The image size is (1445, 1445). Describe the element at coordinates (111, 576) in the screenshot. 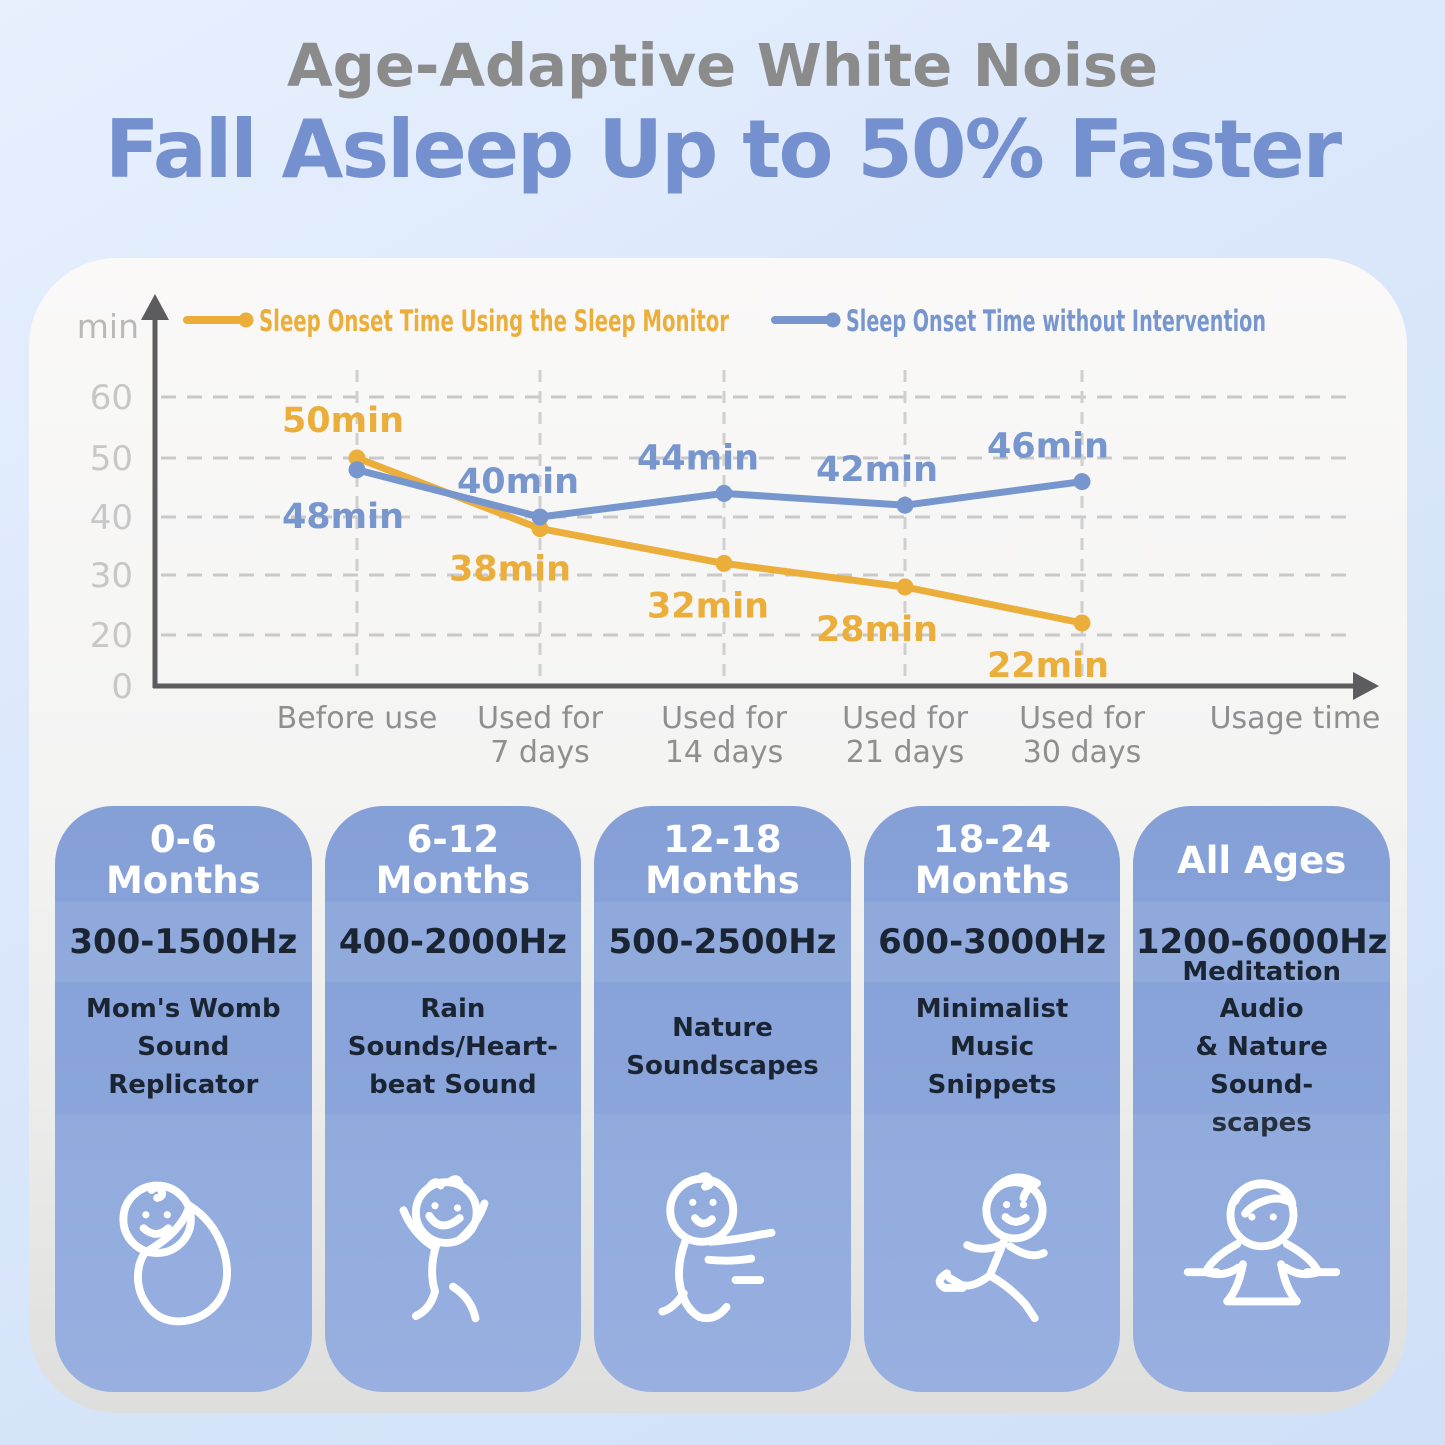

I see `y-tick-30: 30` at that location.